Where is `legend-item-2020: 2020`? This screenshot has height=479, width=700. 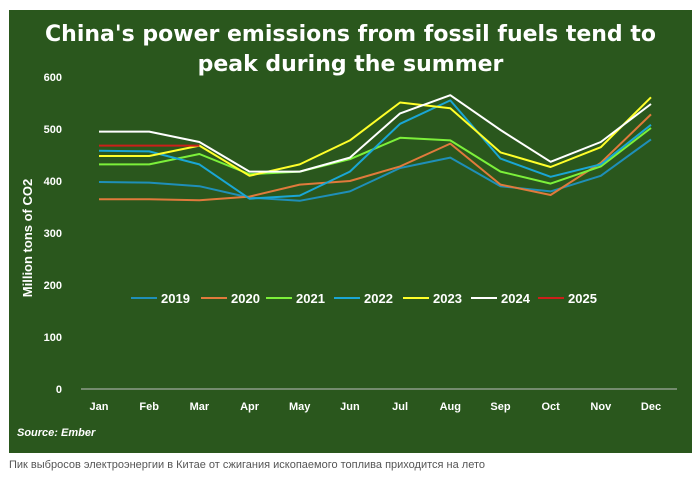 legend-item-2020: 2020 is located at coordinates (230, 298).